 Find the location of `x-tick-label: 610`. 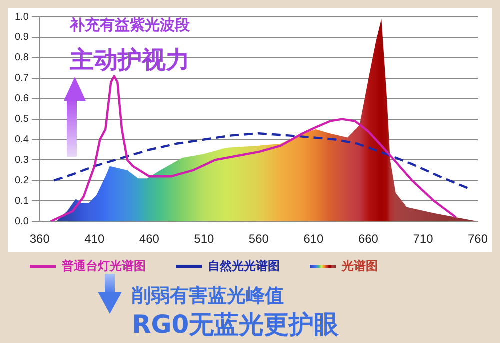

x-tick-label: 610 is located at coordinates (314, 239).